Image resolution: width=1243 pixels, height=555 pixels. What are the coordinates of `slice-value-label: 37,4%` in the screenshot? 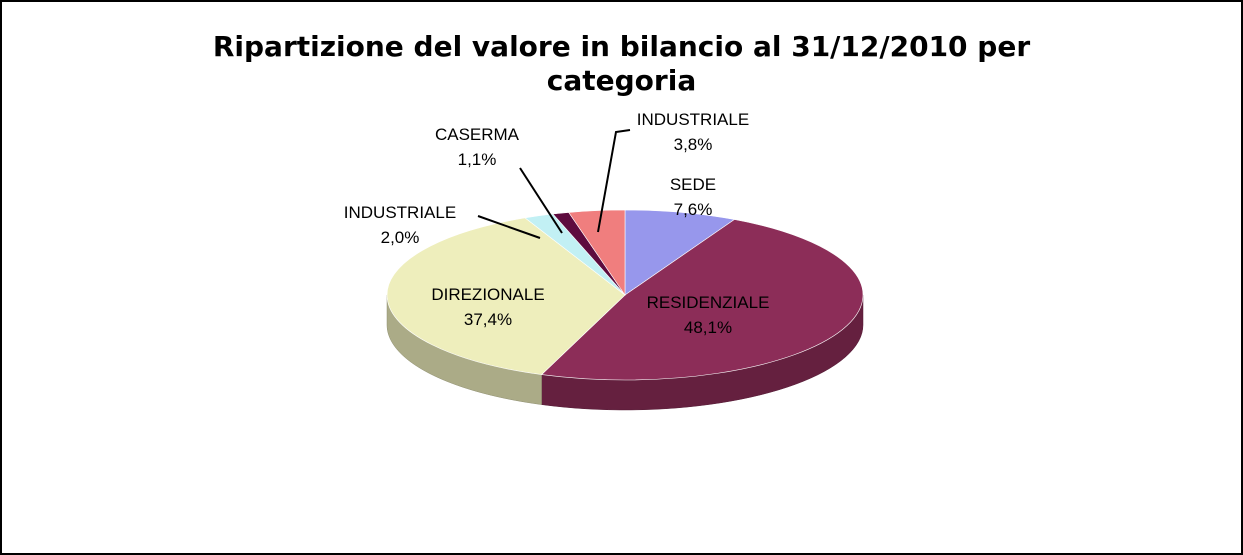 It's located at (488, 319).